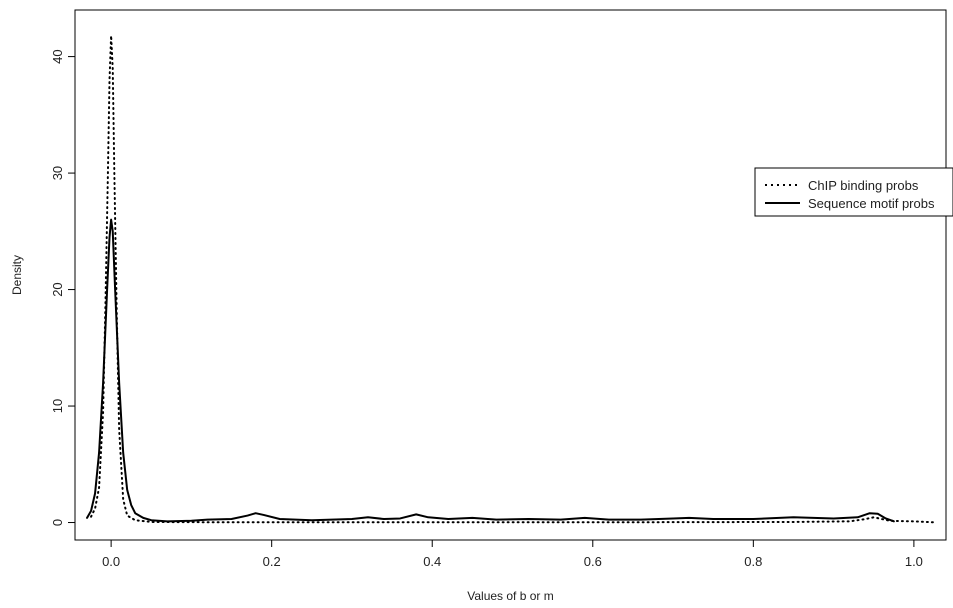  I want to click on y-axis-title: Density, so click(17, 275).